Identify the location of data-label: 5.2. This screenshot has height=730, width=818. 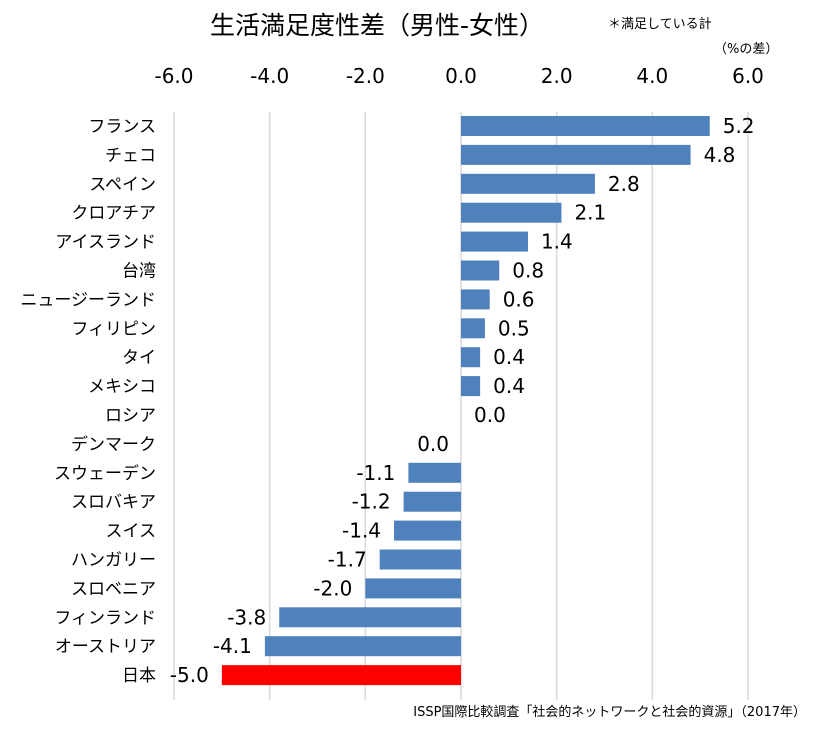
(739, 126).